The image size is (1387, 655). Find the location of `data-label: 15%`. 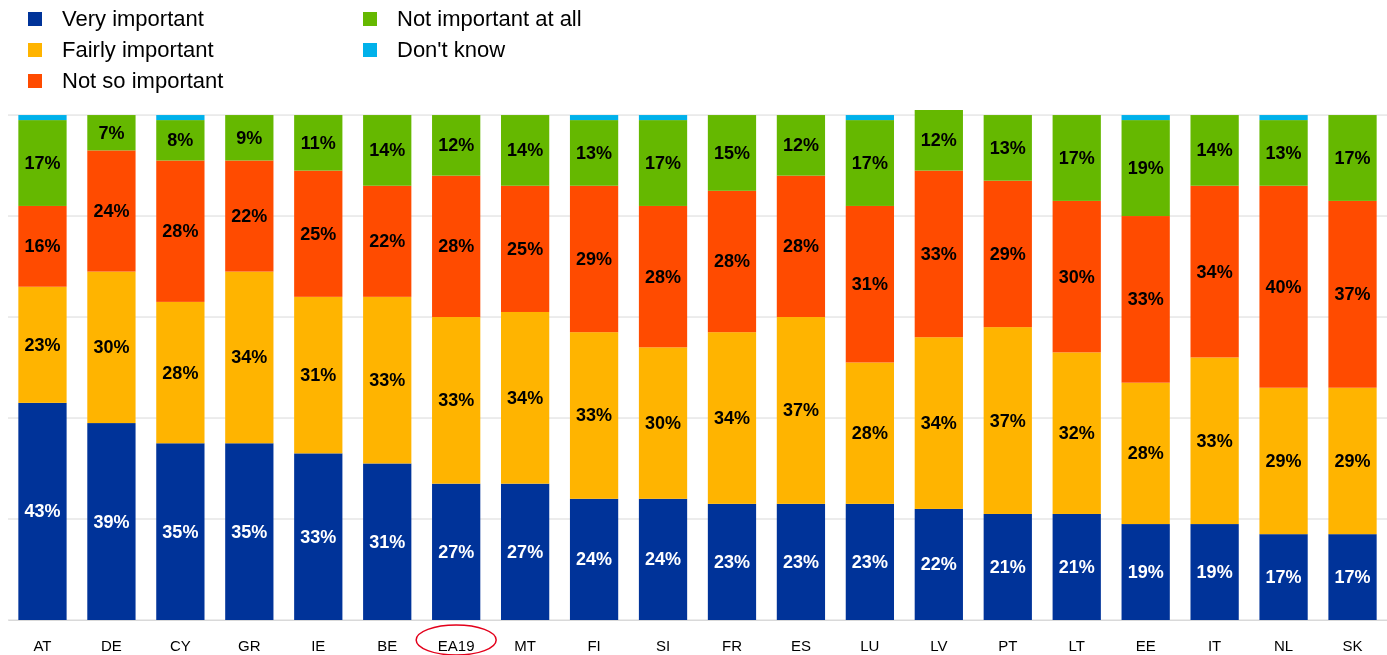

data-label: 15% is located at coordinates (731, 152).